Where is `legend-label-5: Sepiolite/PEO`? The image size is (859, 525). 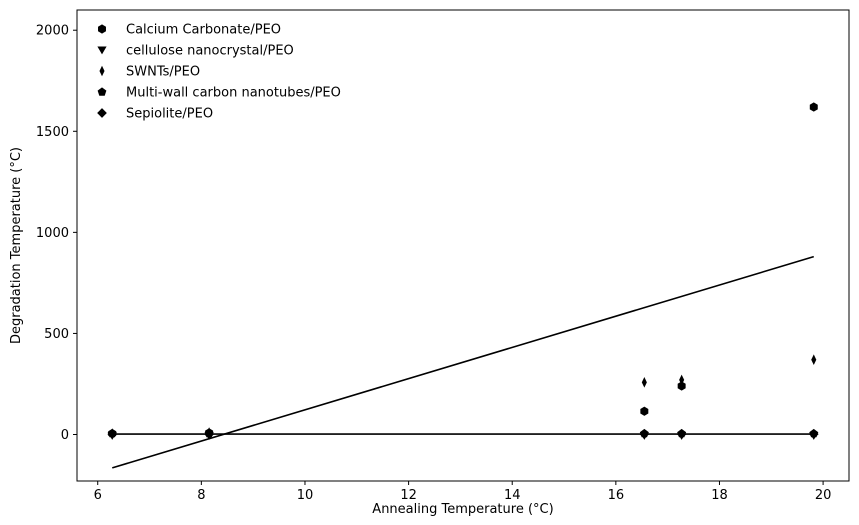
legend-label-5: Sepiolite/PEO is located at coordinates (169, 114).